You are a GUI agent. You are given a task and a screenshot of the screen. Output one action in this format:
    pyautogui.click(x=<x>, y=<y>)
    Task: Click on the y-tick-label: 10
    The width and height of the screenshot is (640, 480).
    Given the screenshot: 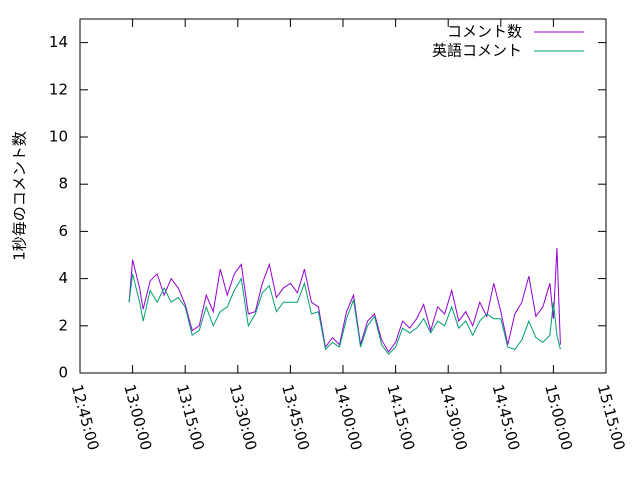 What is the action you would take?
    pyautogui.click(x=58, y=137)
    